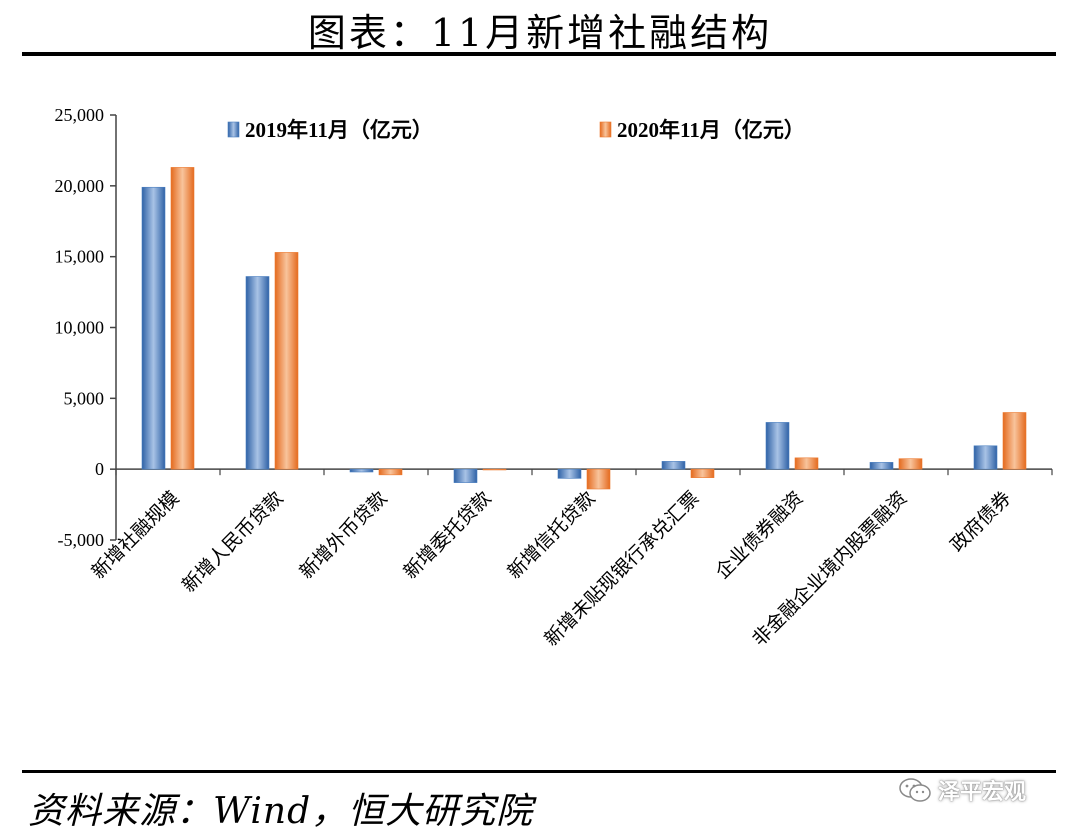 Image resolution: width=1080 pixels, height=837 pixels. I want to click on legend-swatch-2019, so click(233, 129).